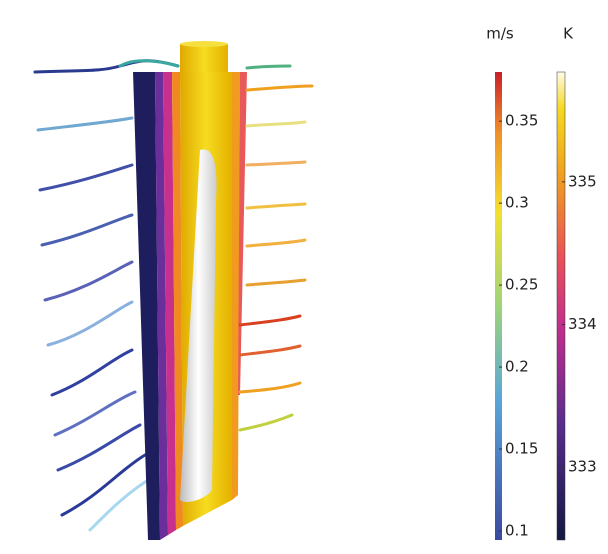 The image size is (608, 554). What do you see at coordinates (582, 181) in the screenshot?
I see `colorbar-tick-label: 335` at bounding box center [582, 181].